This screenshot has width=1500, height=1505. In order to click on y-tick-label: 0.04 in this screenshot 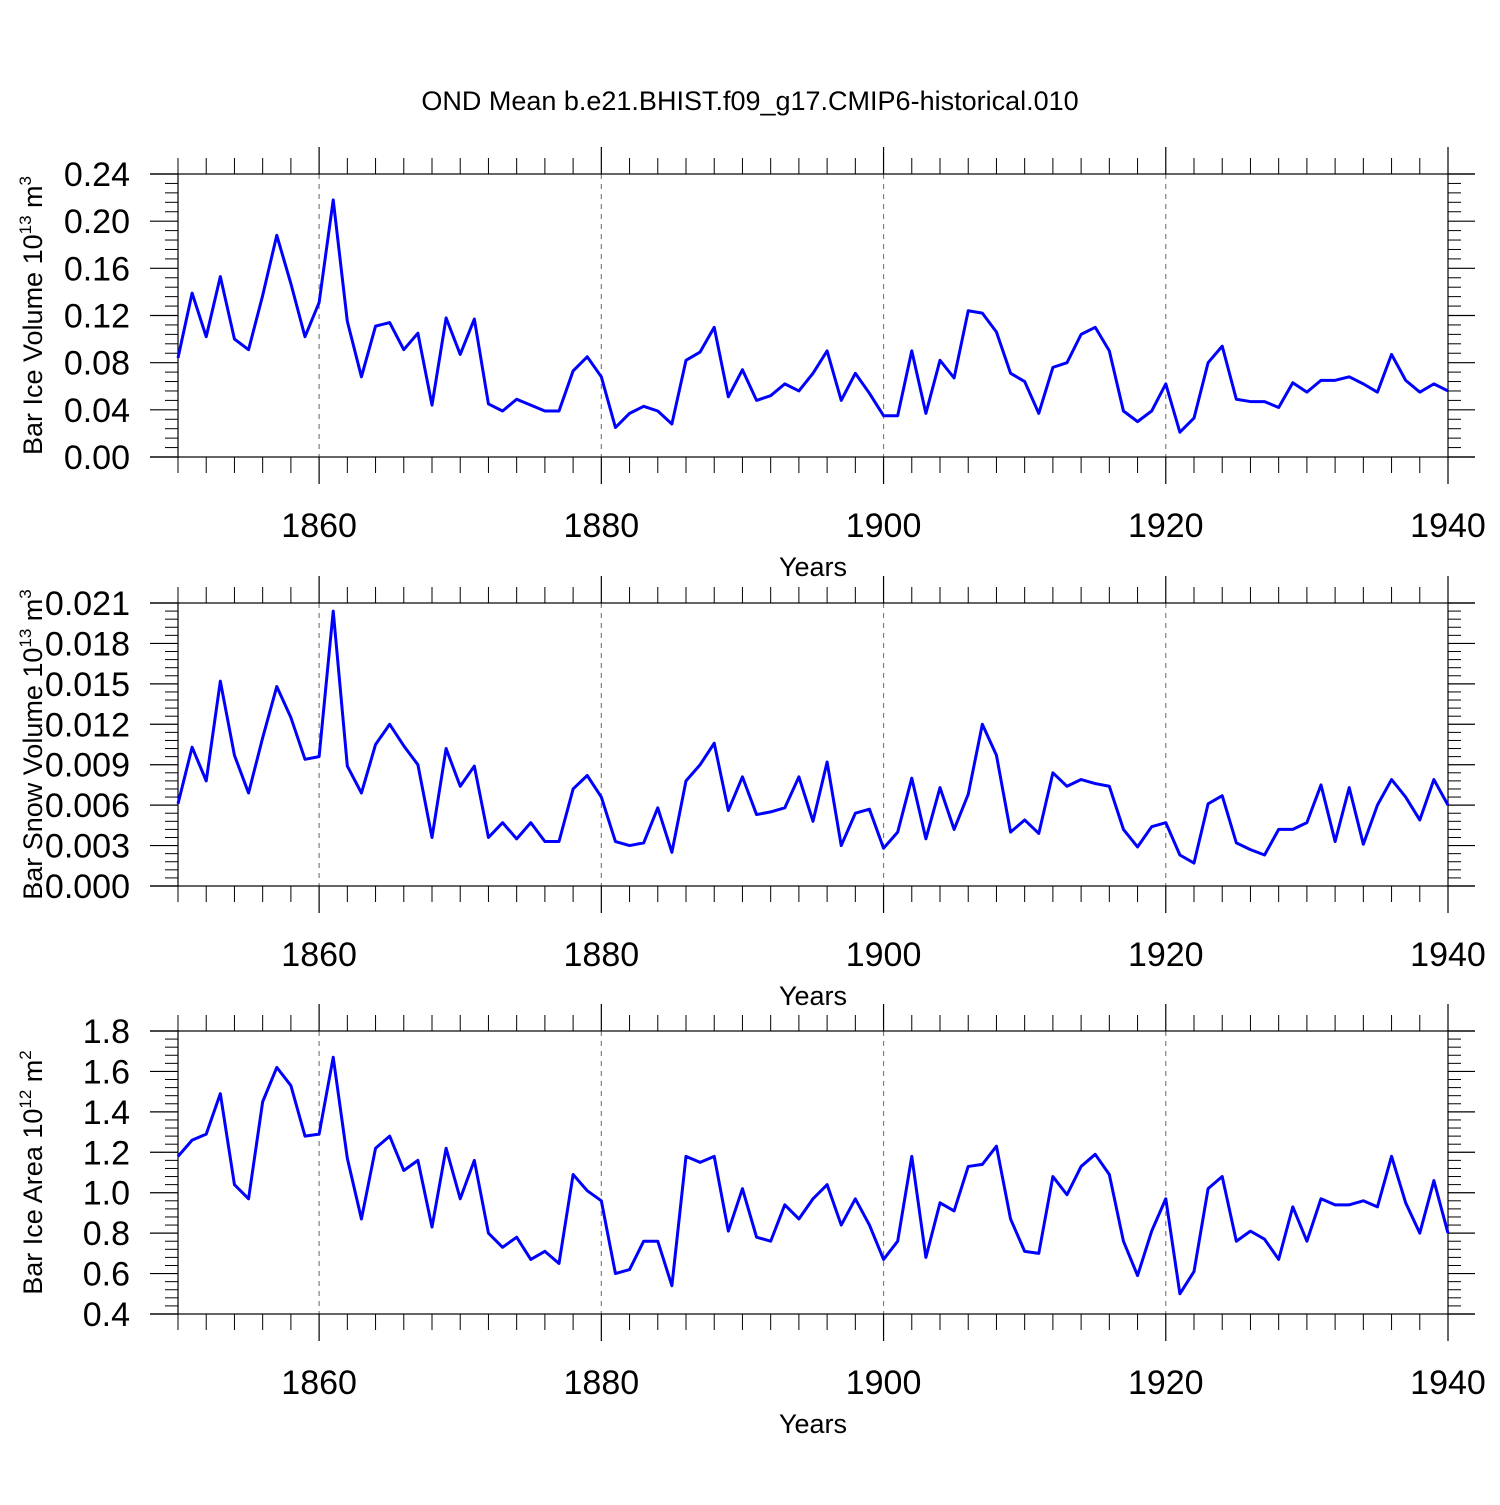, I will do `click(97, 411)`.